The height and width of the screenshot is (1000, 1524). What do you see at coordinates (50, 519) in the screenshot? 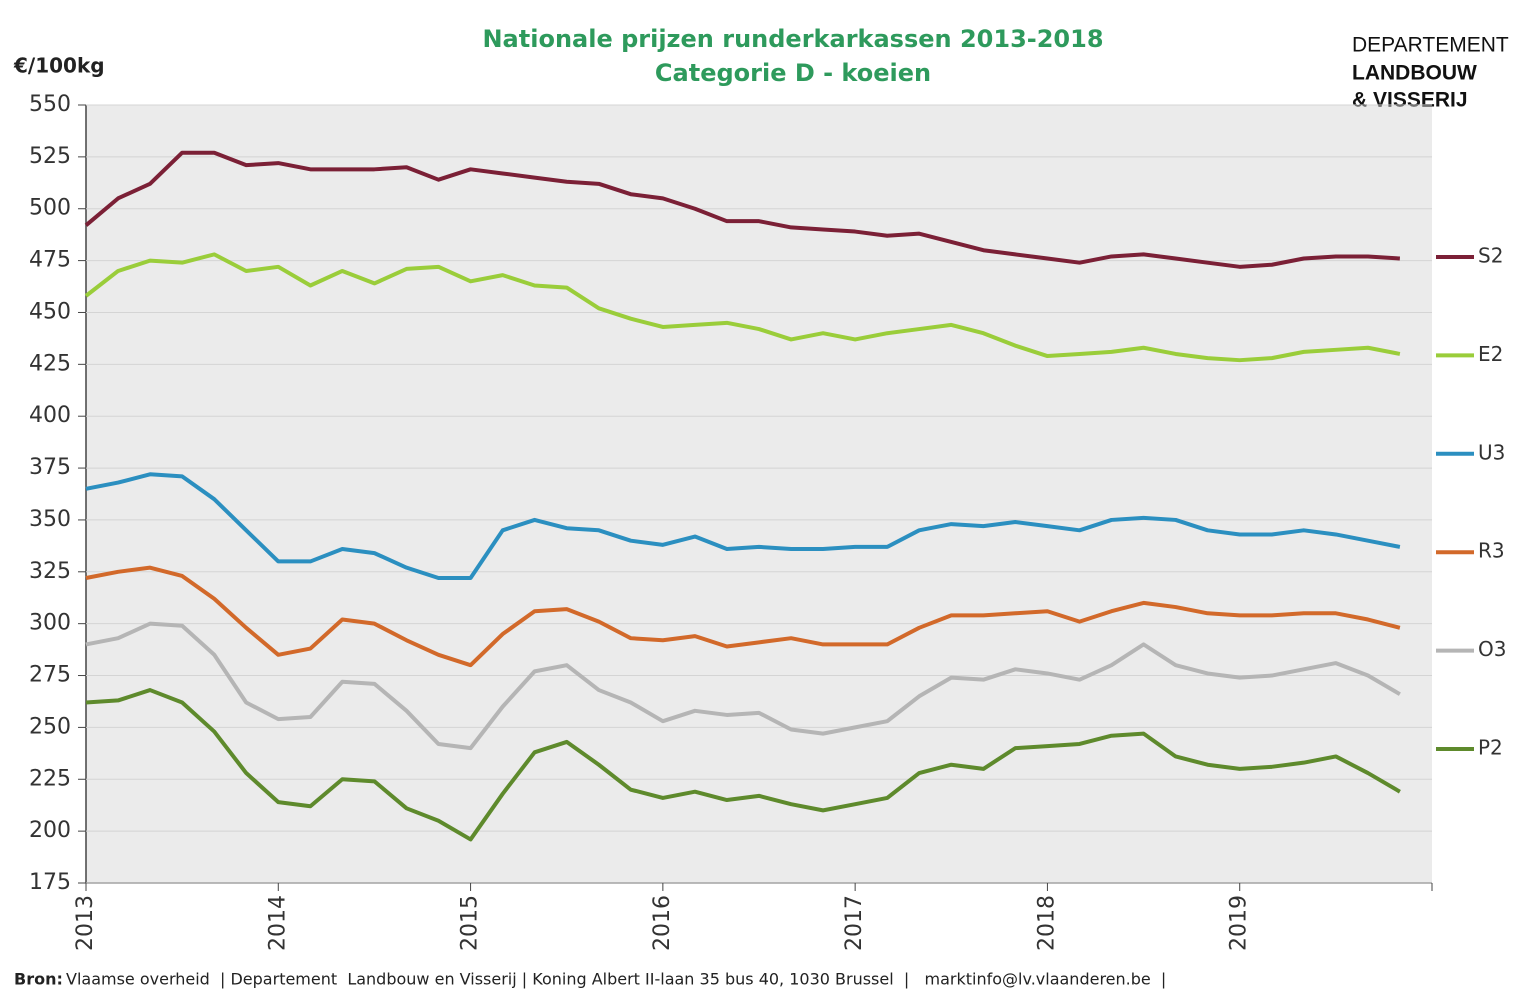
I see `y-tick-label: 350` at bounding box center [50, 519].